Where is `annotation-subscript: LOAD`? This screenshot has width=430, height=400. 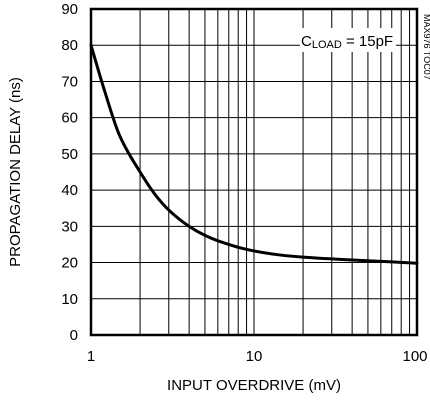 annotation-subscript: LOAD is located at coordinates (327, 45).